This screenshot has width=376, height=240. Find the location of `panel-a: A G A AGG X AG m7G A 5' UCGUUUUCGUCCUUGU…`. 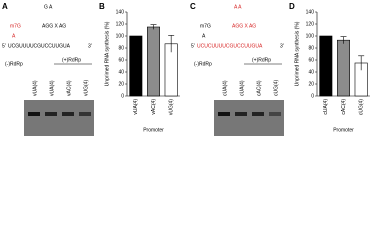

panel-a: A G A AGG X AG m7G A 5' UCGUUUUCGUCCUUGU… is located at coordinates (48, 69).